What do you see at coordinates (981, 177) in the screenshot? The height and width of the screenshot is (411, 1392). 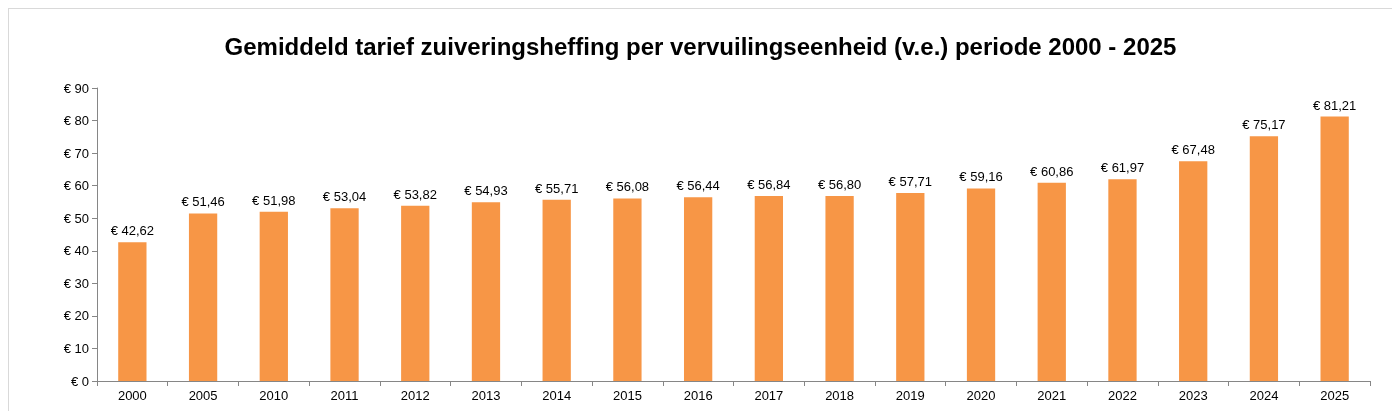 I see `data-label: € 59,16` at bounding box center [981, 177].